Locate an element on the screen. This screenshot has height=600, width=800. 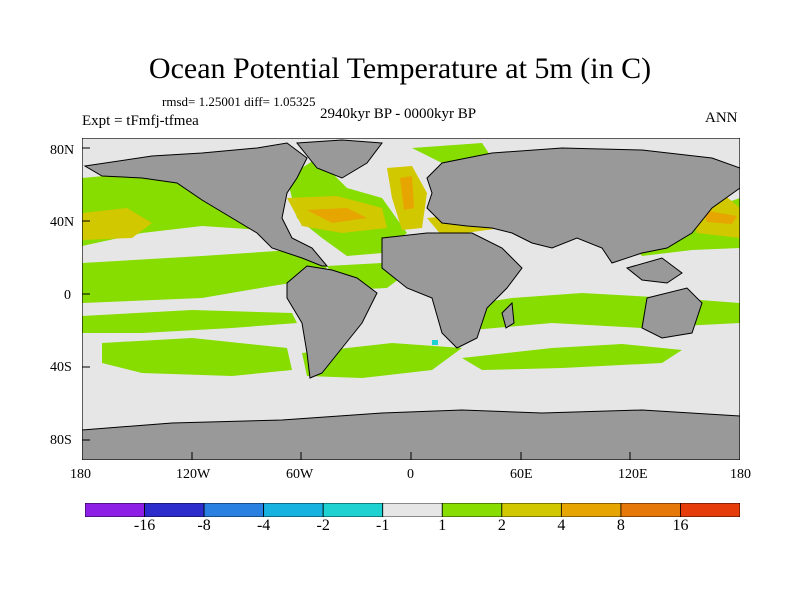
southern-indian-band is located at coordinates (572, 357).